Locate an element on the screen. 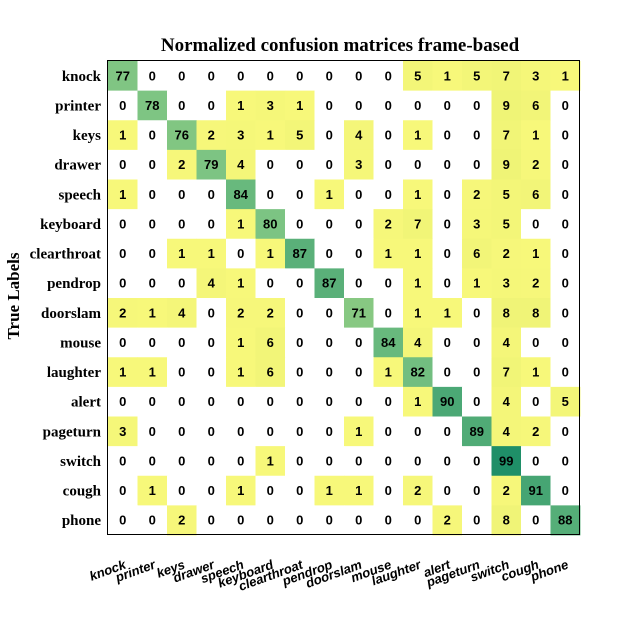 The image size is (640, 617). cell-value: 79 is located at coordinates (211, 164).